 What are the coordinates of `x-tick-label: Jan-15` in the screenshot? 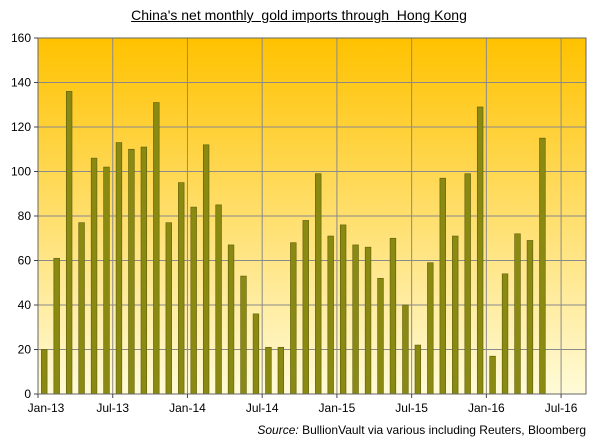 It's located at (337, 408).